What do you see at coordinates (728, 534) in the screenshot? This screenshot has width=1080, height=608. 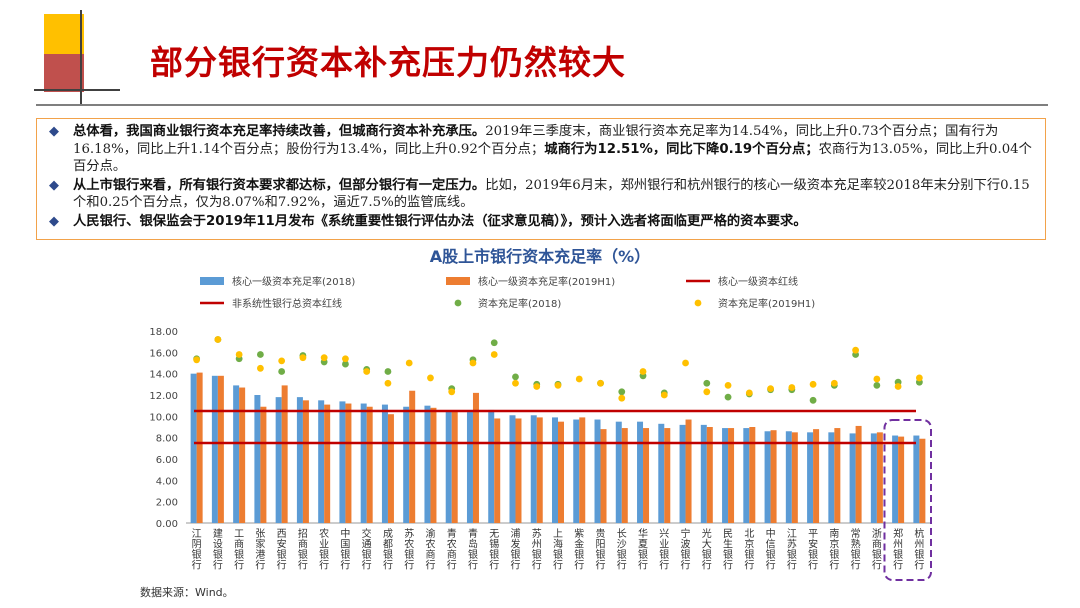 I see `svg-text: 民` at bounding box center [728, 534].